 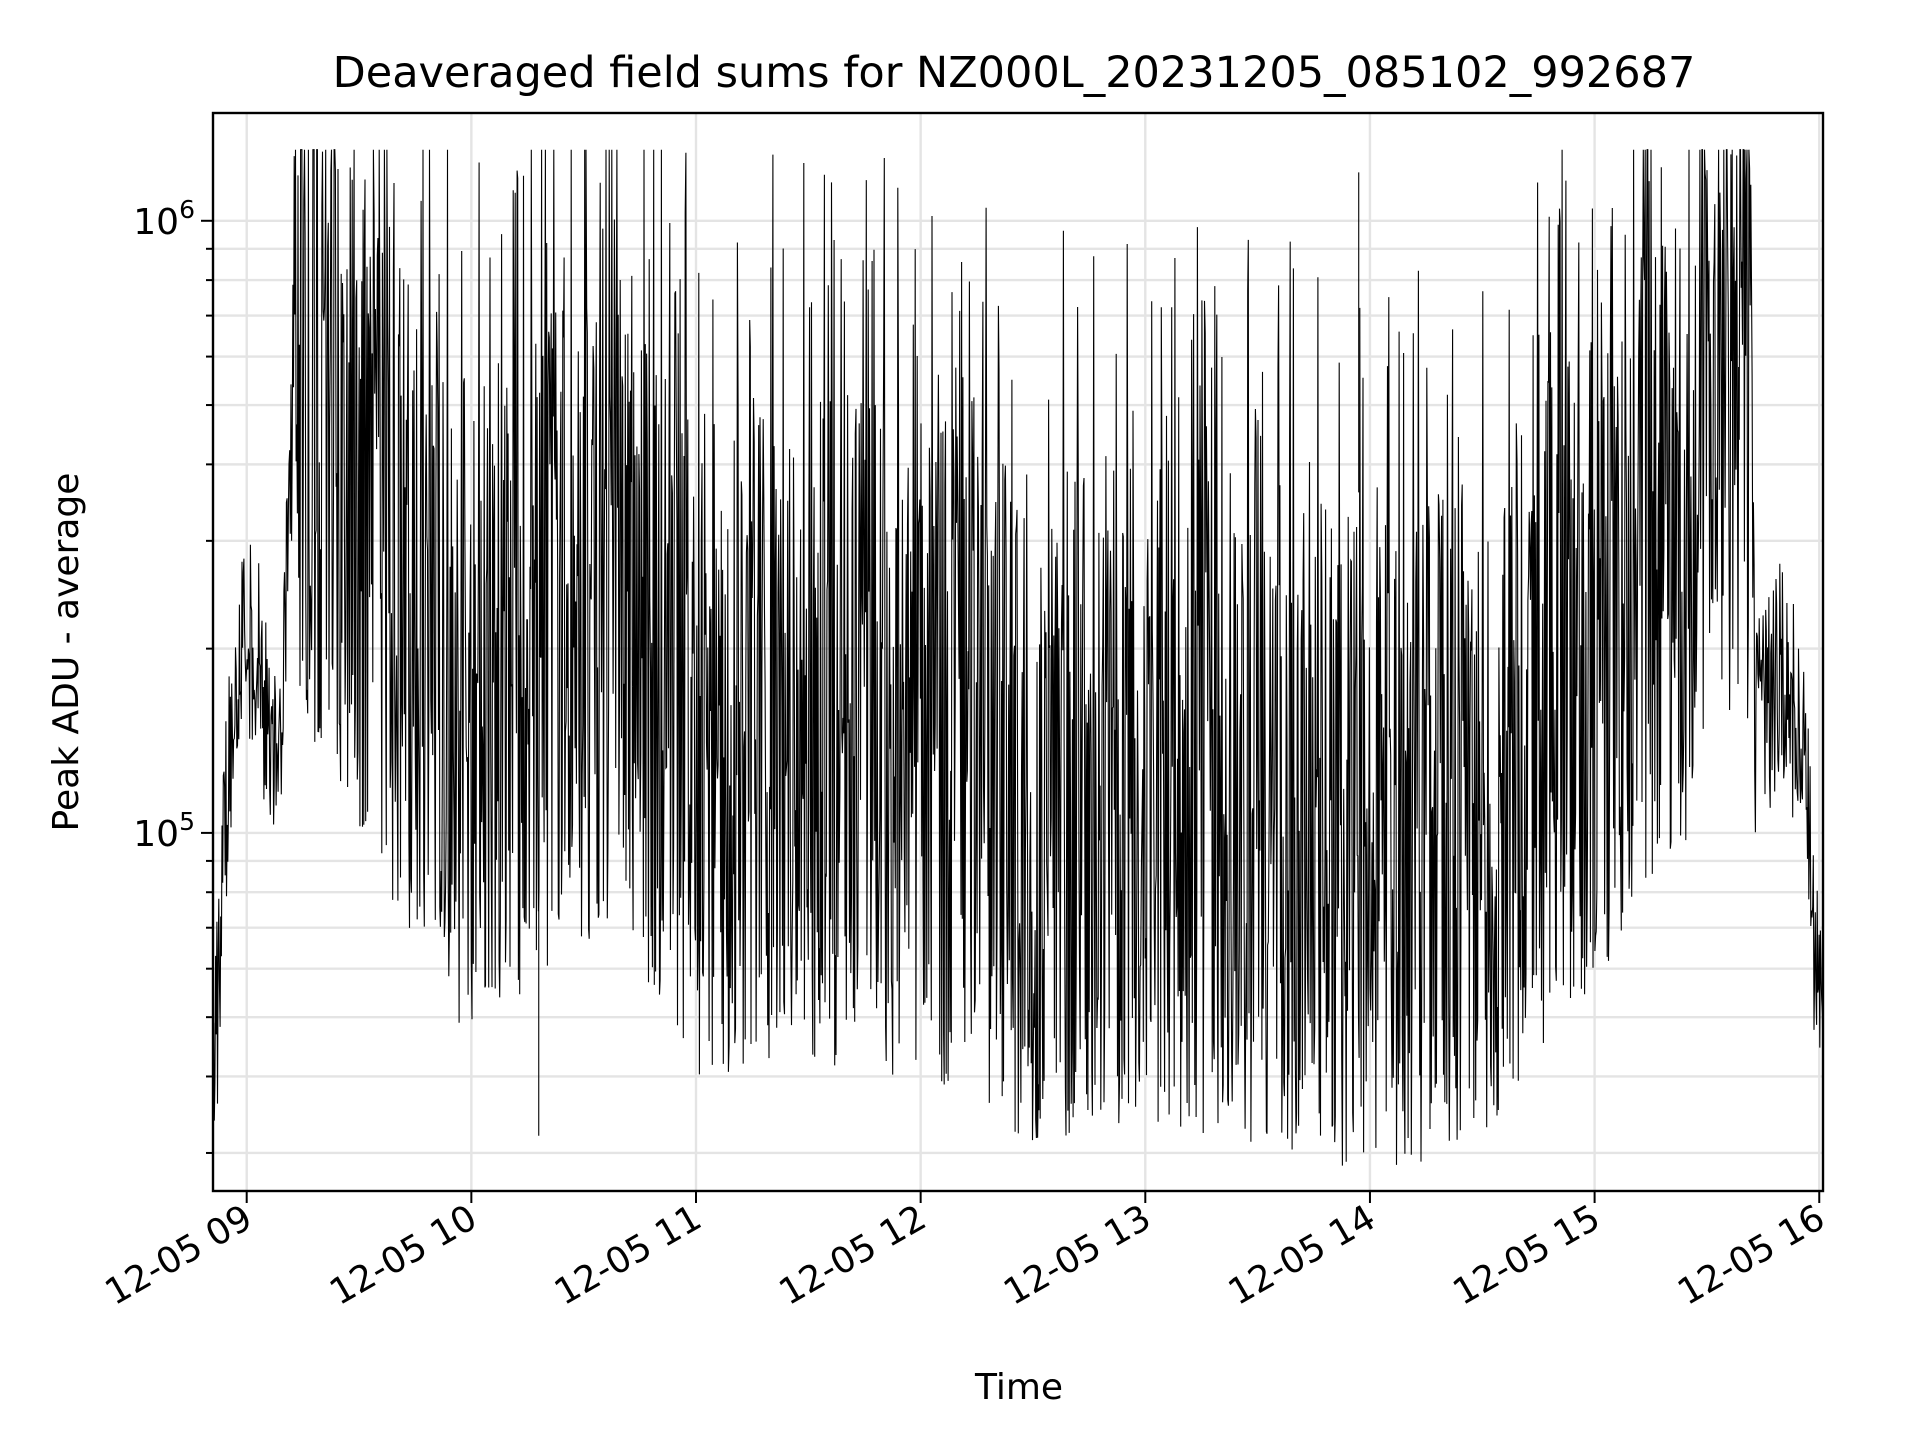 I want to click on y-tick-label: 10⁶, so click(x=164, y=219).